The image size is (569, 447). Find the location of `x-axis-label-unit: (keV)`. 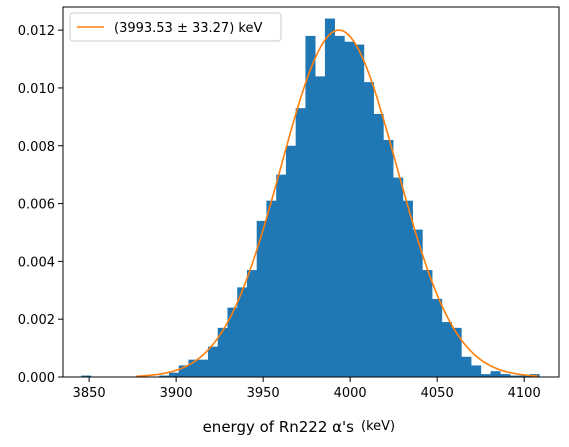

x-axis-label-unit: (keV) is located at coordinates (378, 426).